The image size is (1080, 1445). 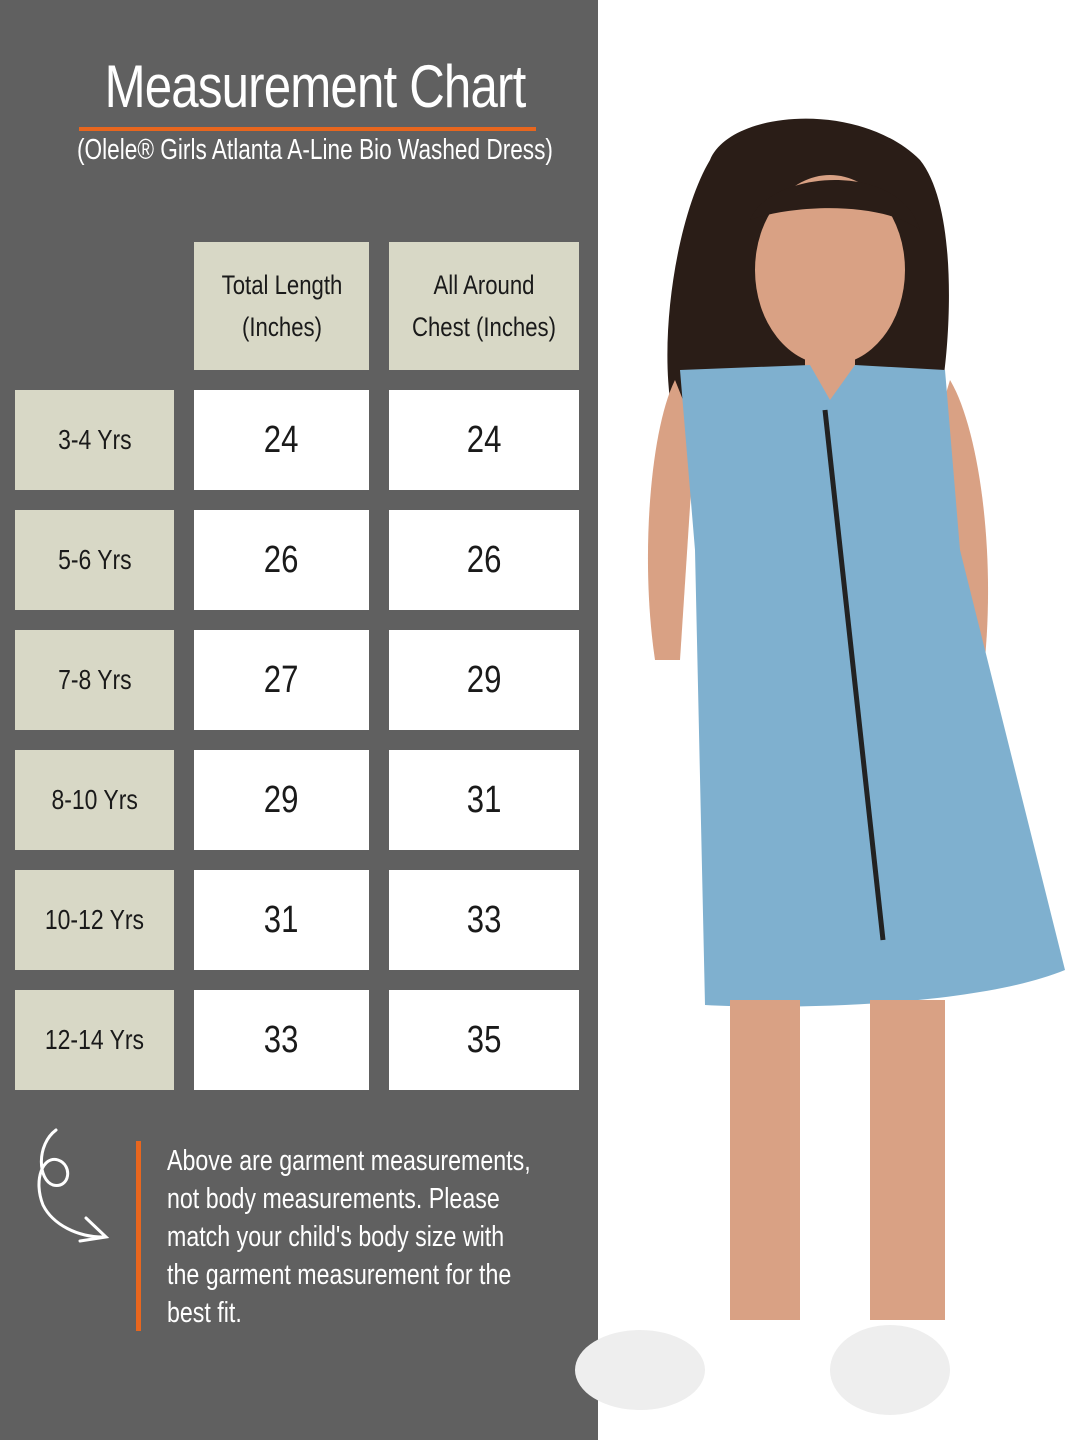 I want to click on length-value: 26, so click(x=281, y=560).